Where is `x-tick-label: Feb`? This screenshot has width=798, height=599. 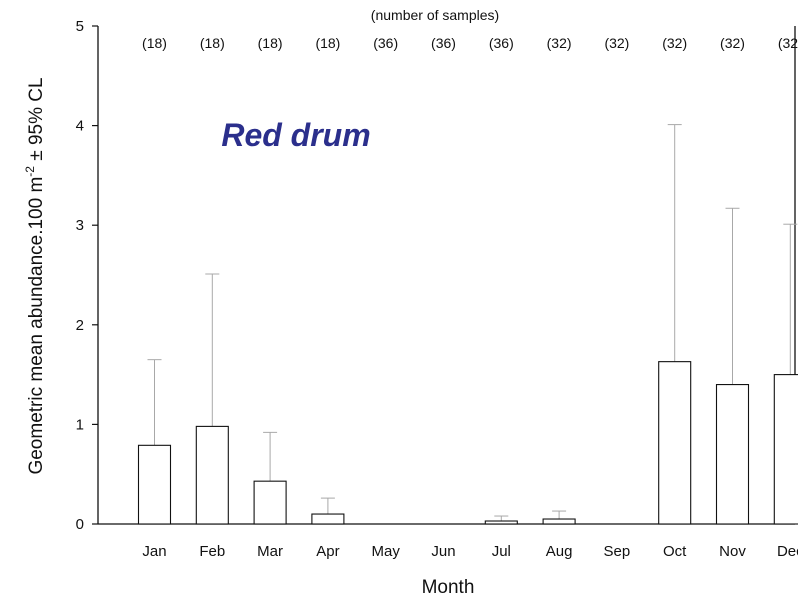
x-tick-label: Feb is located at coordinates (212, 551).